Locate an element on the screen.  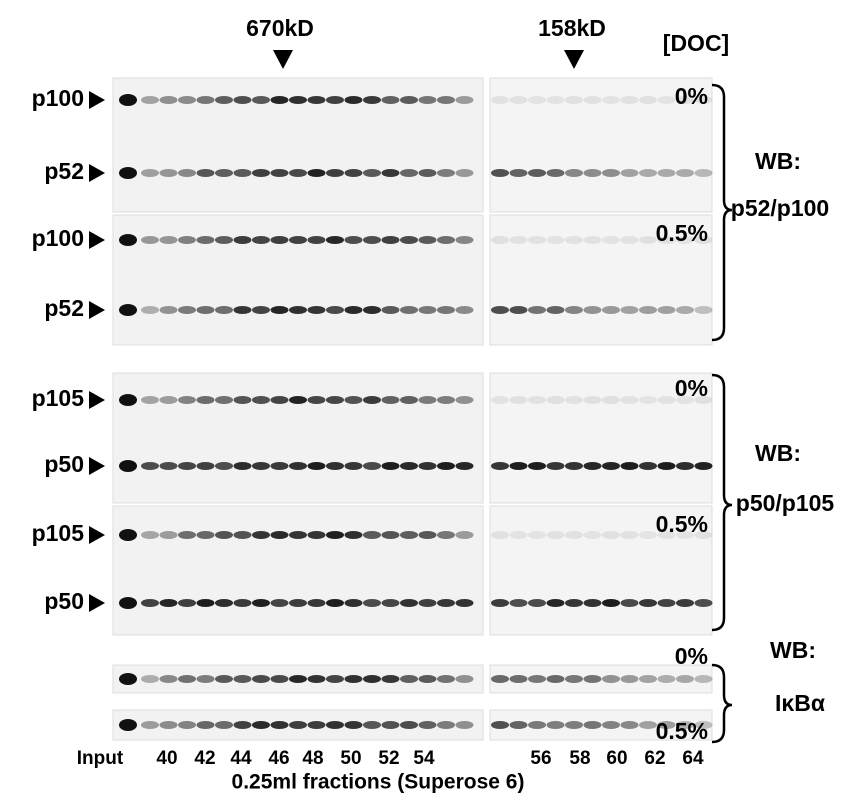
x-axis-label: 0.25ml fractions (Superose 6) is located at coordinates (378, 782).